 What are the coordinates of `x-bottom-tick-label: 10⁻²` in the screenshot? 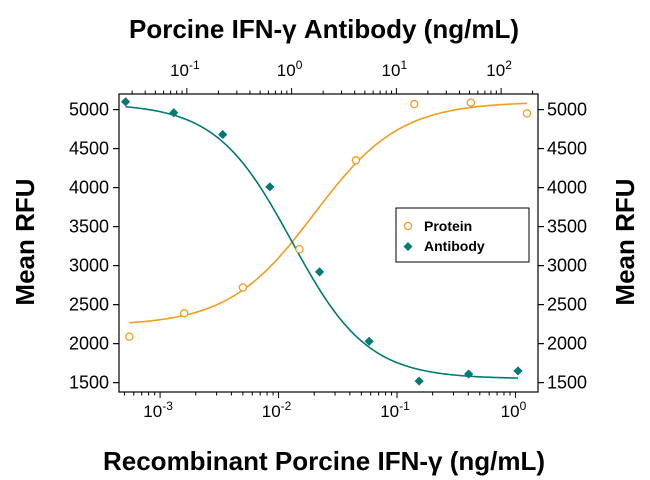 It's located at (277, 410).